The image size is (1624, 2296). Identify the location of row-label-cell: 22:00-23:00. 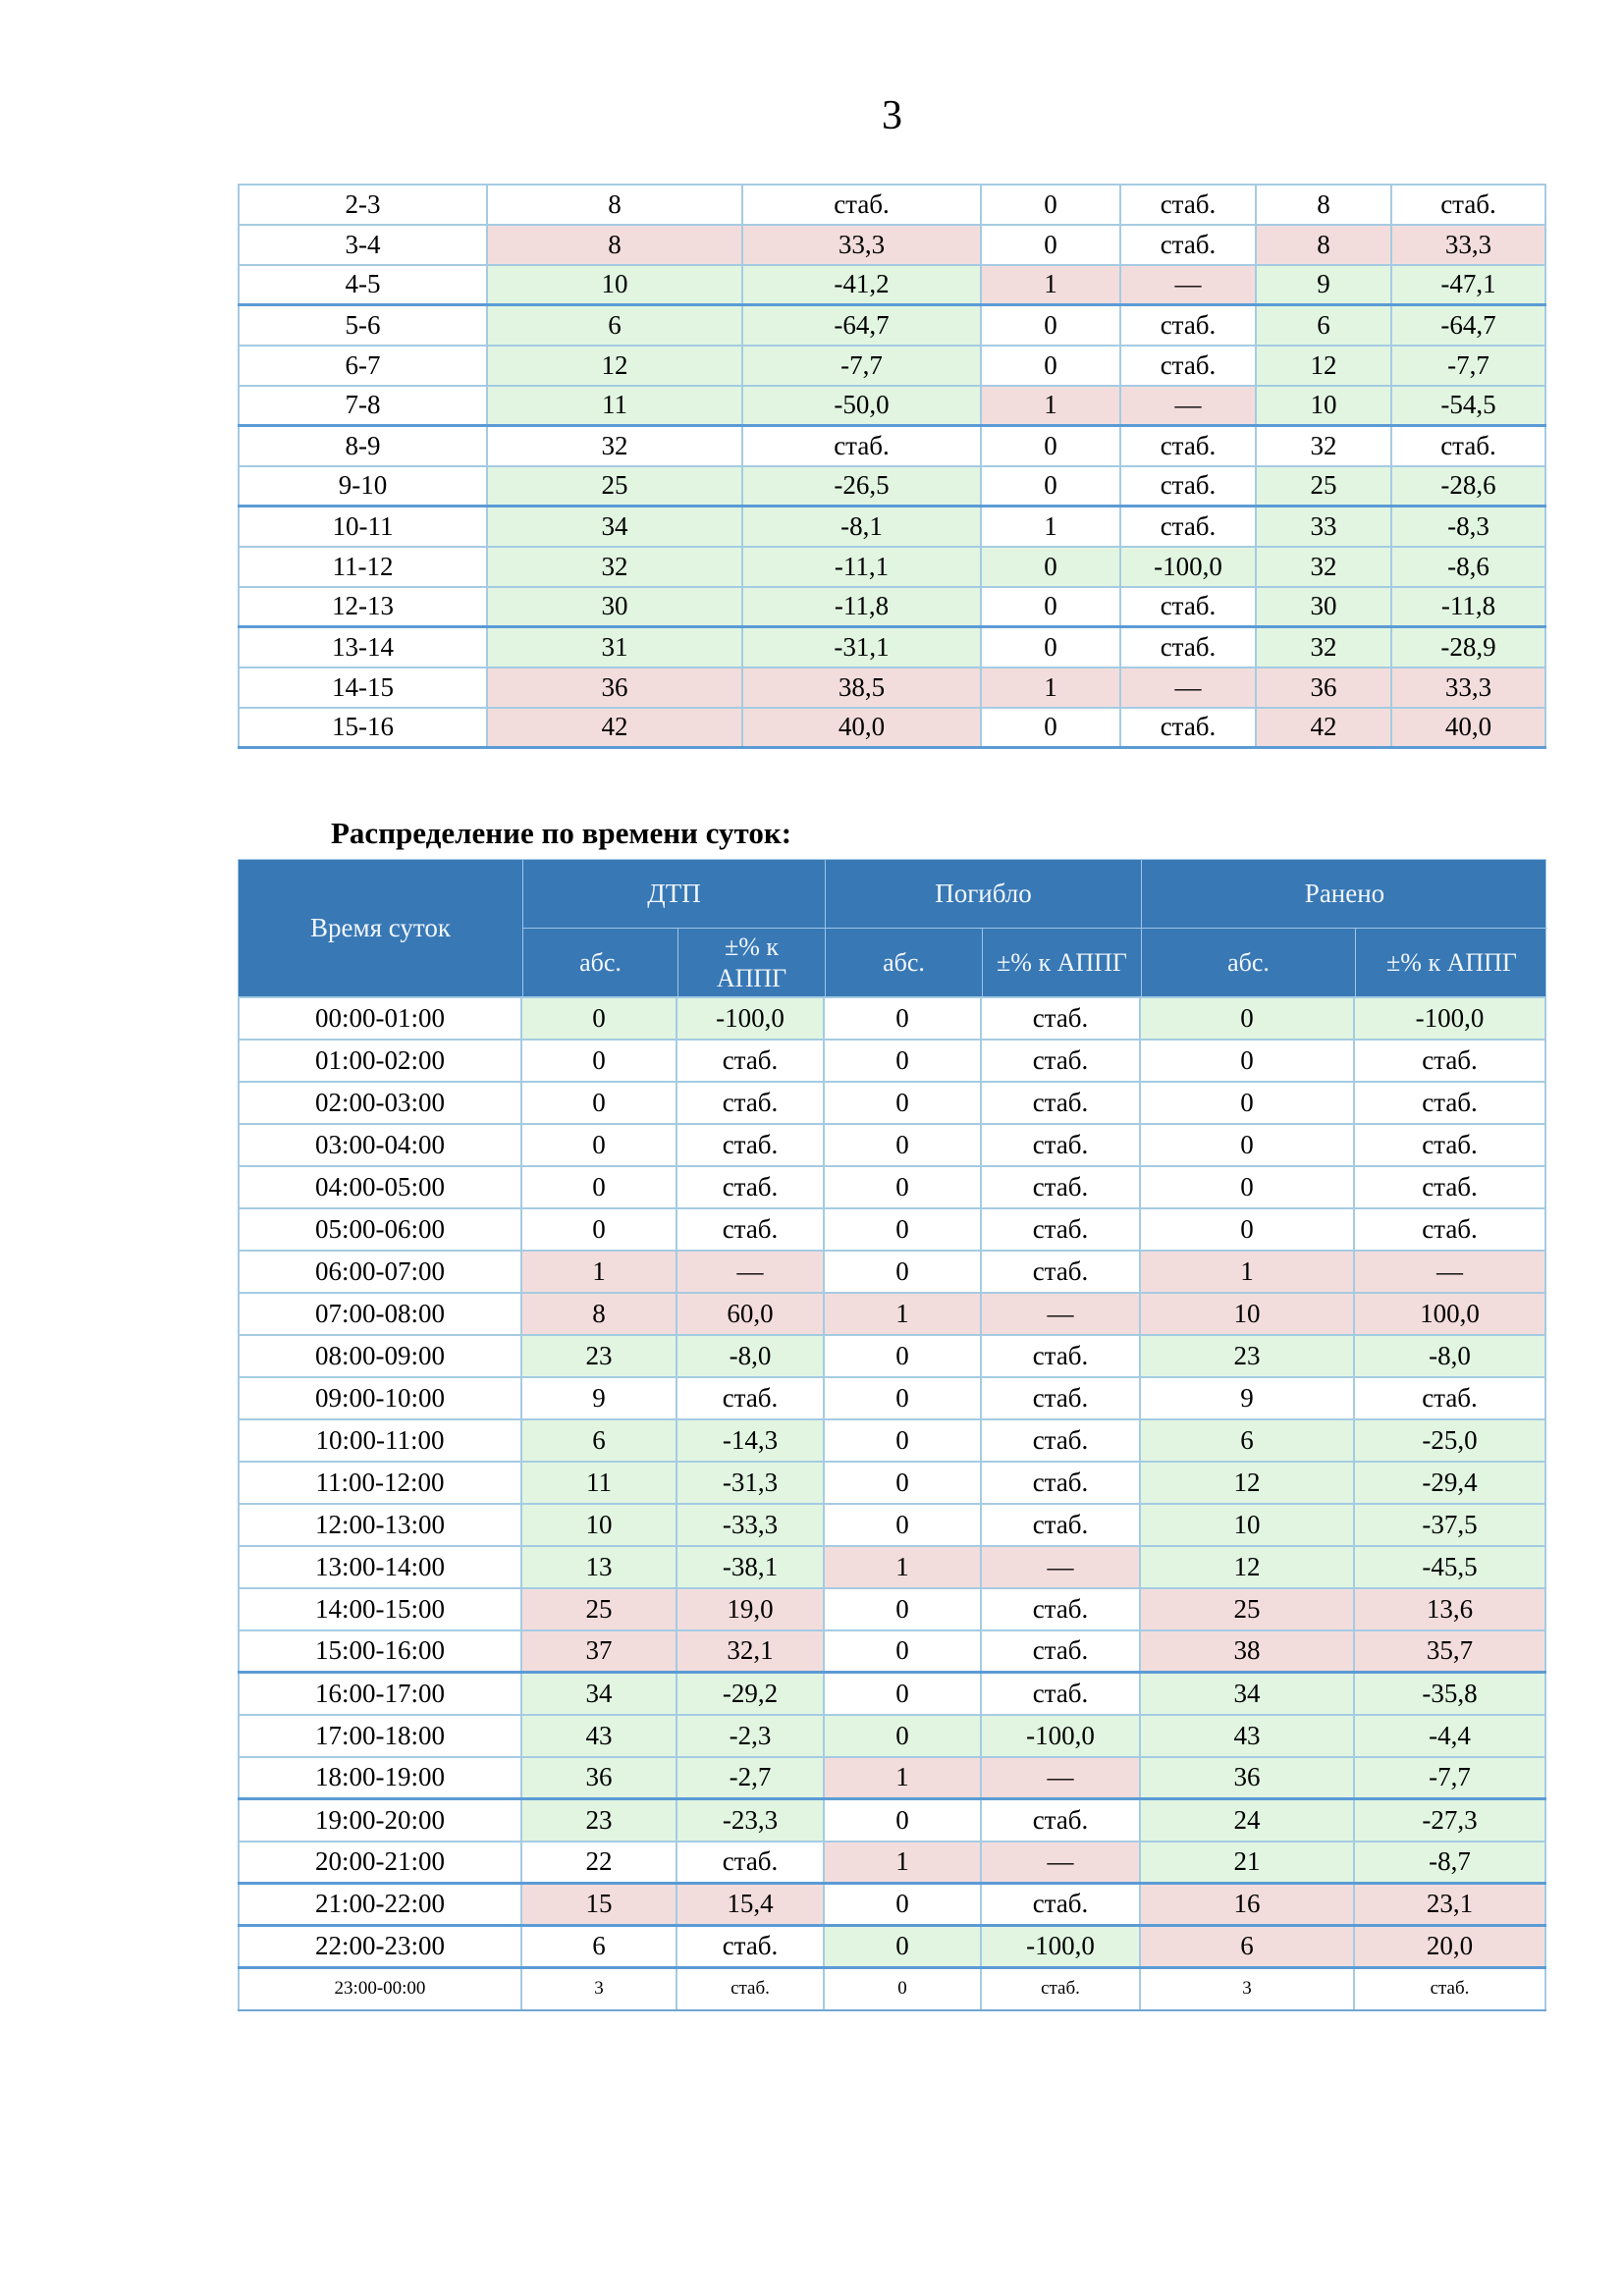
(380, 1946).